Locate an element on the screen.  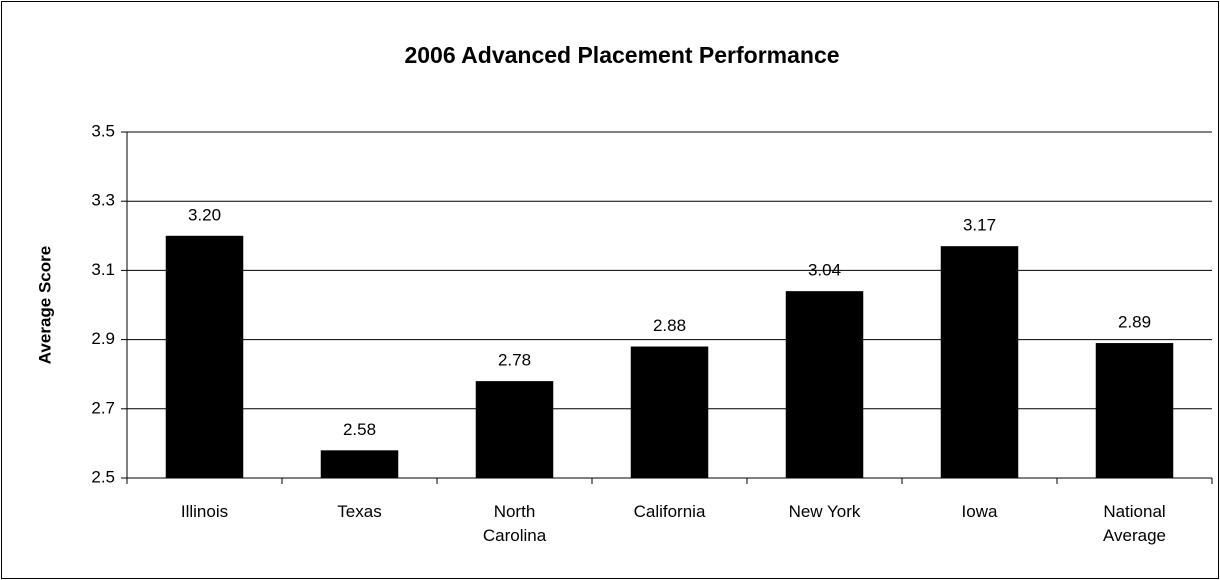
x-tick-label: Iowa is located at coordinates (979, 511).